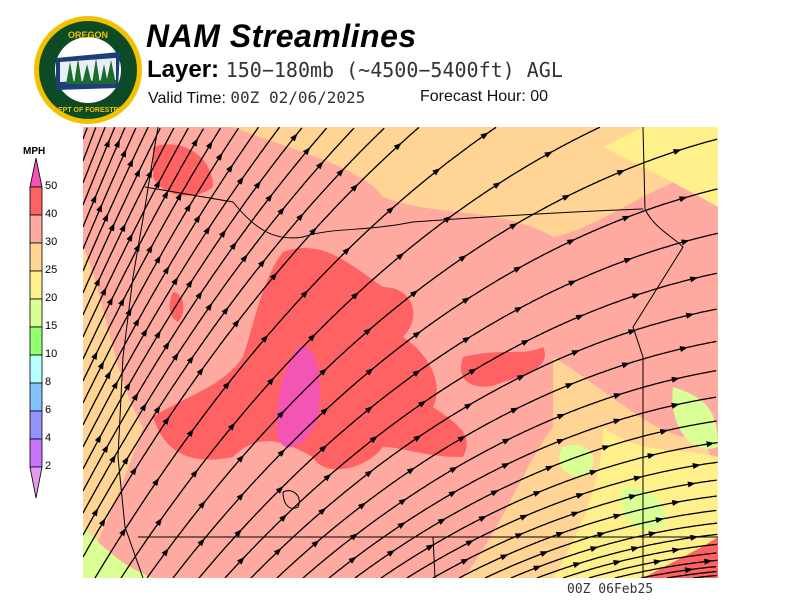  I want to click on forecast-hour: Forecast Hour: 00, so click(484, 97).